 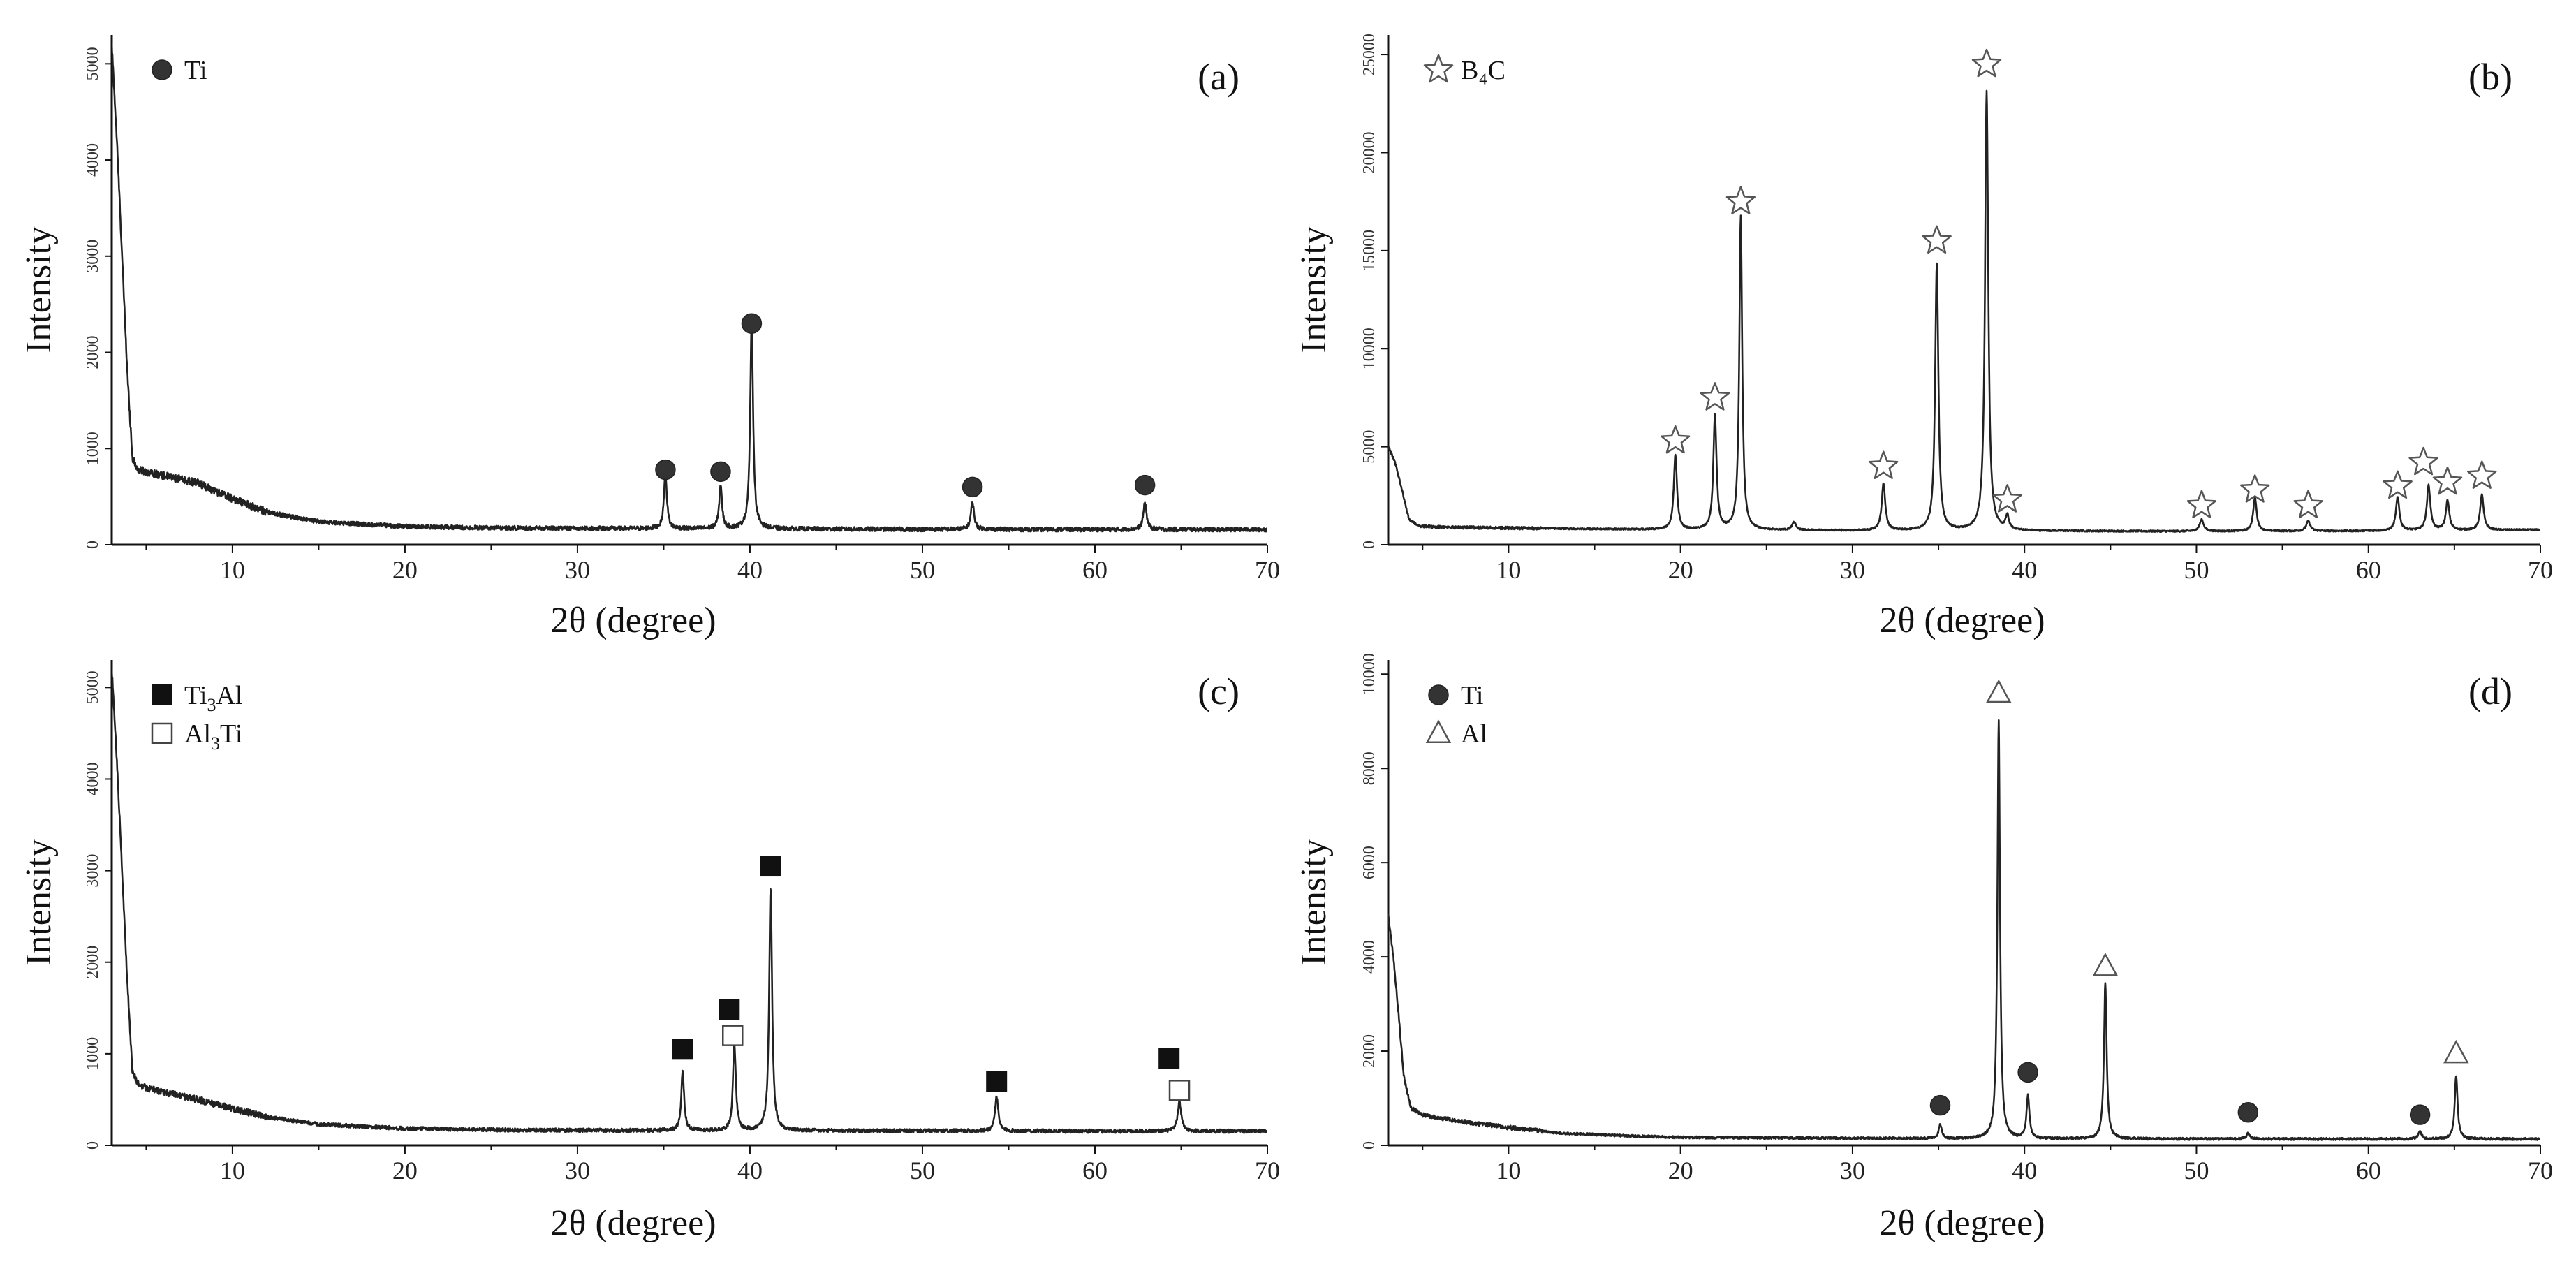 I want to click on y-tick-label: 6000, so click(x=1369, y=862).